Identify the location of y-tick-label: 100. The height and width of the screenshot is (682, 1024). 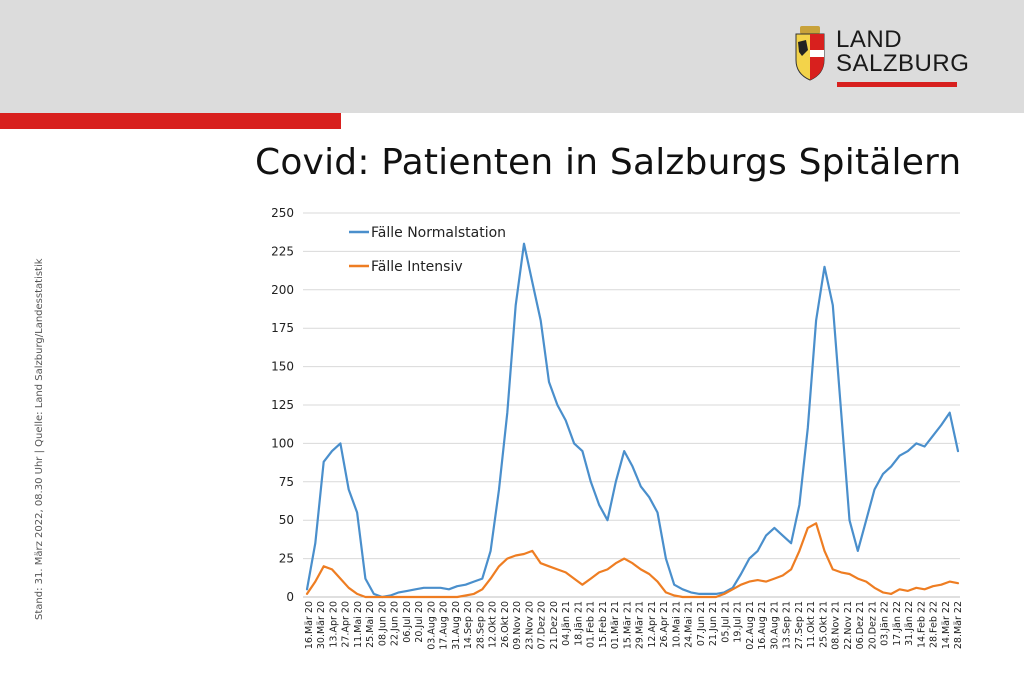
(282, 443).